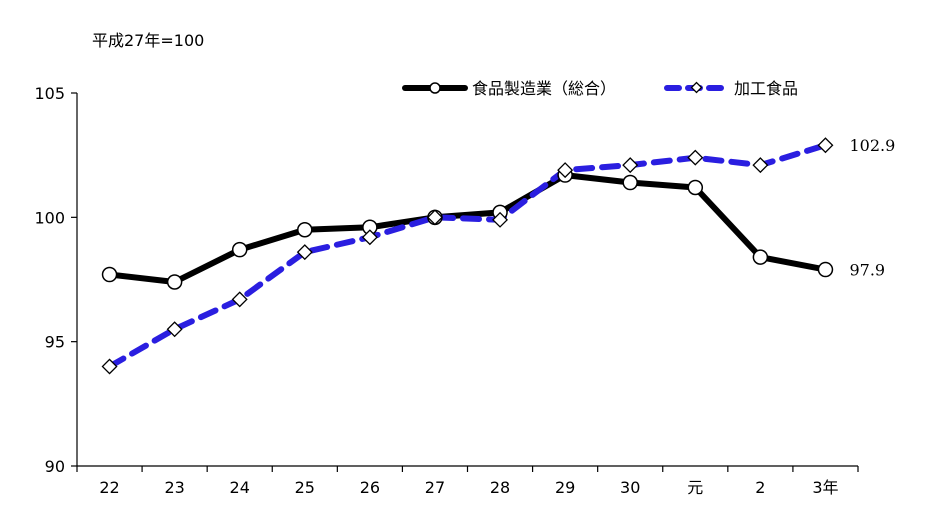  Describe the element at coordinates (467, 481) in the screenshot. I see `x-axis: 22 23 24 25 26 27 28 29 30 元 2 3年` at that location.